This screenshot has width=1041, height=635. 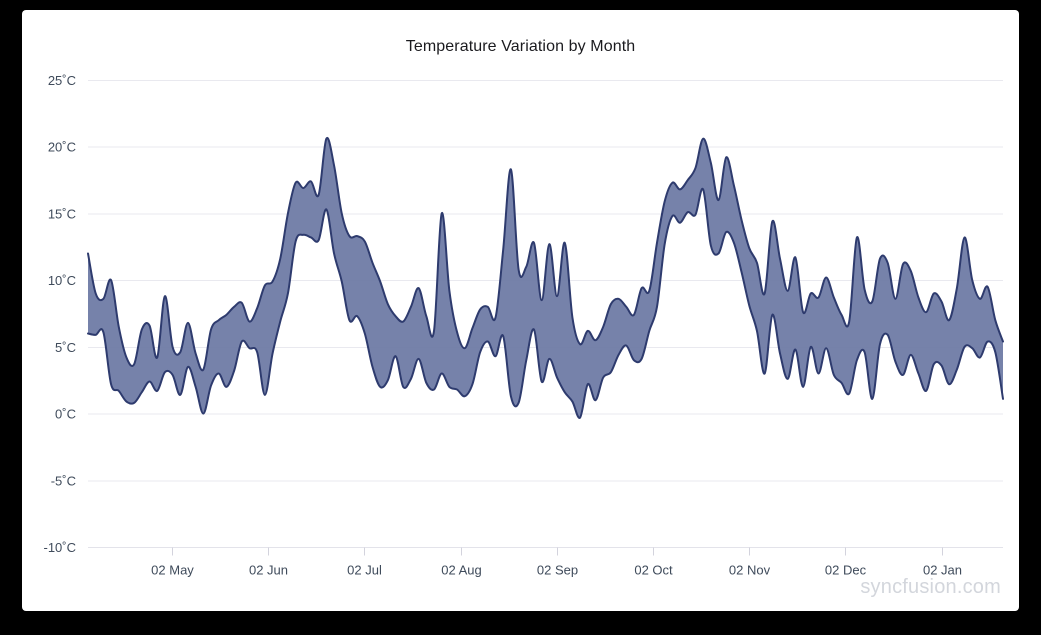 What do you see at coordinates (62, 280) in the screenshot?
I see `y-axis-tick-label: 10˚C` at bounding box center [62, 280].